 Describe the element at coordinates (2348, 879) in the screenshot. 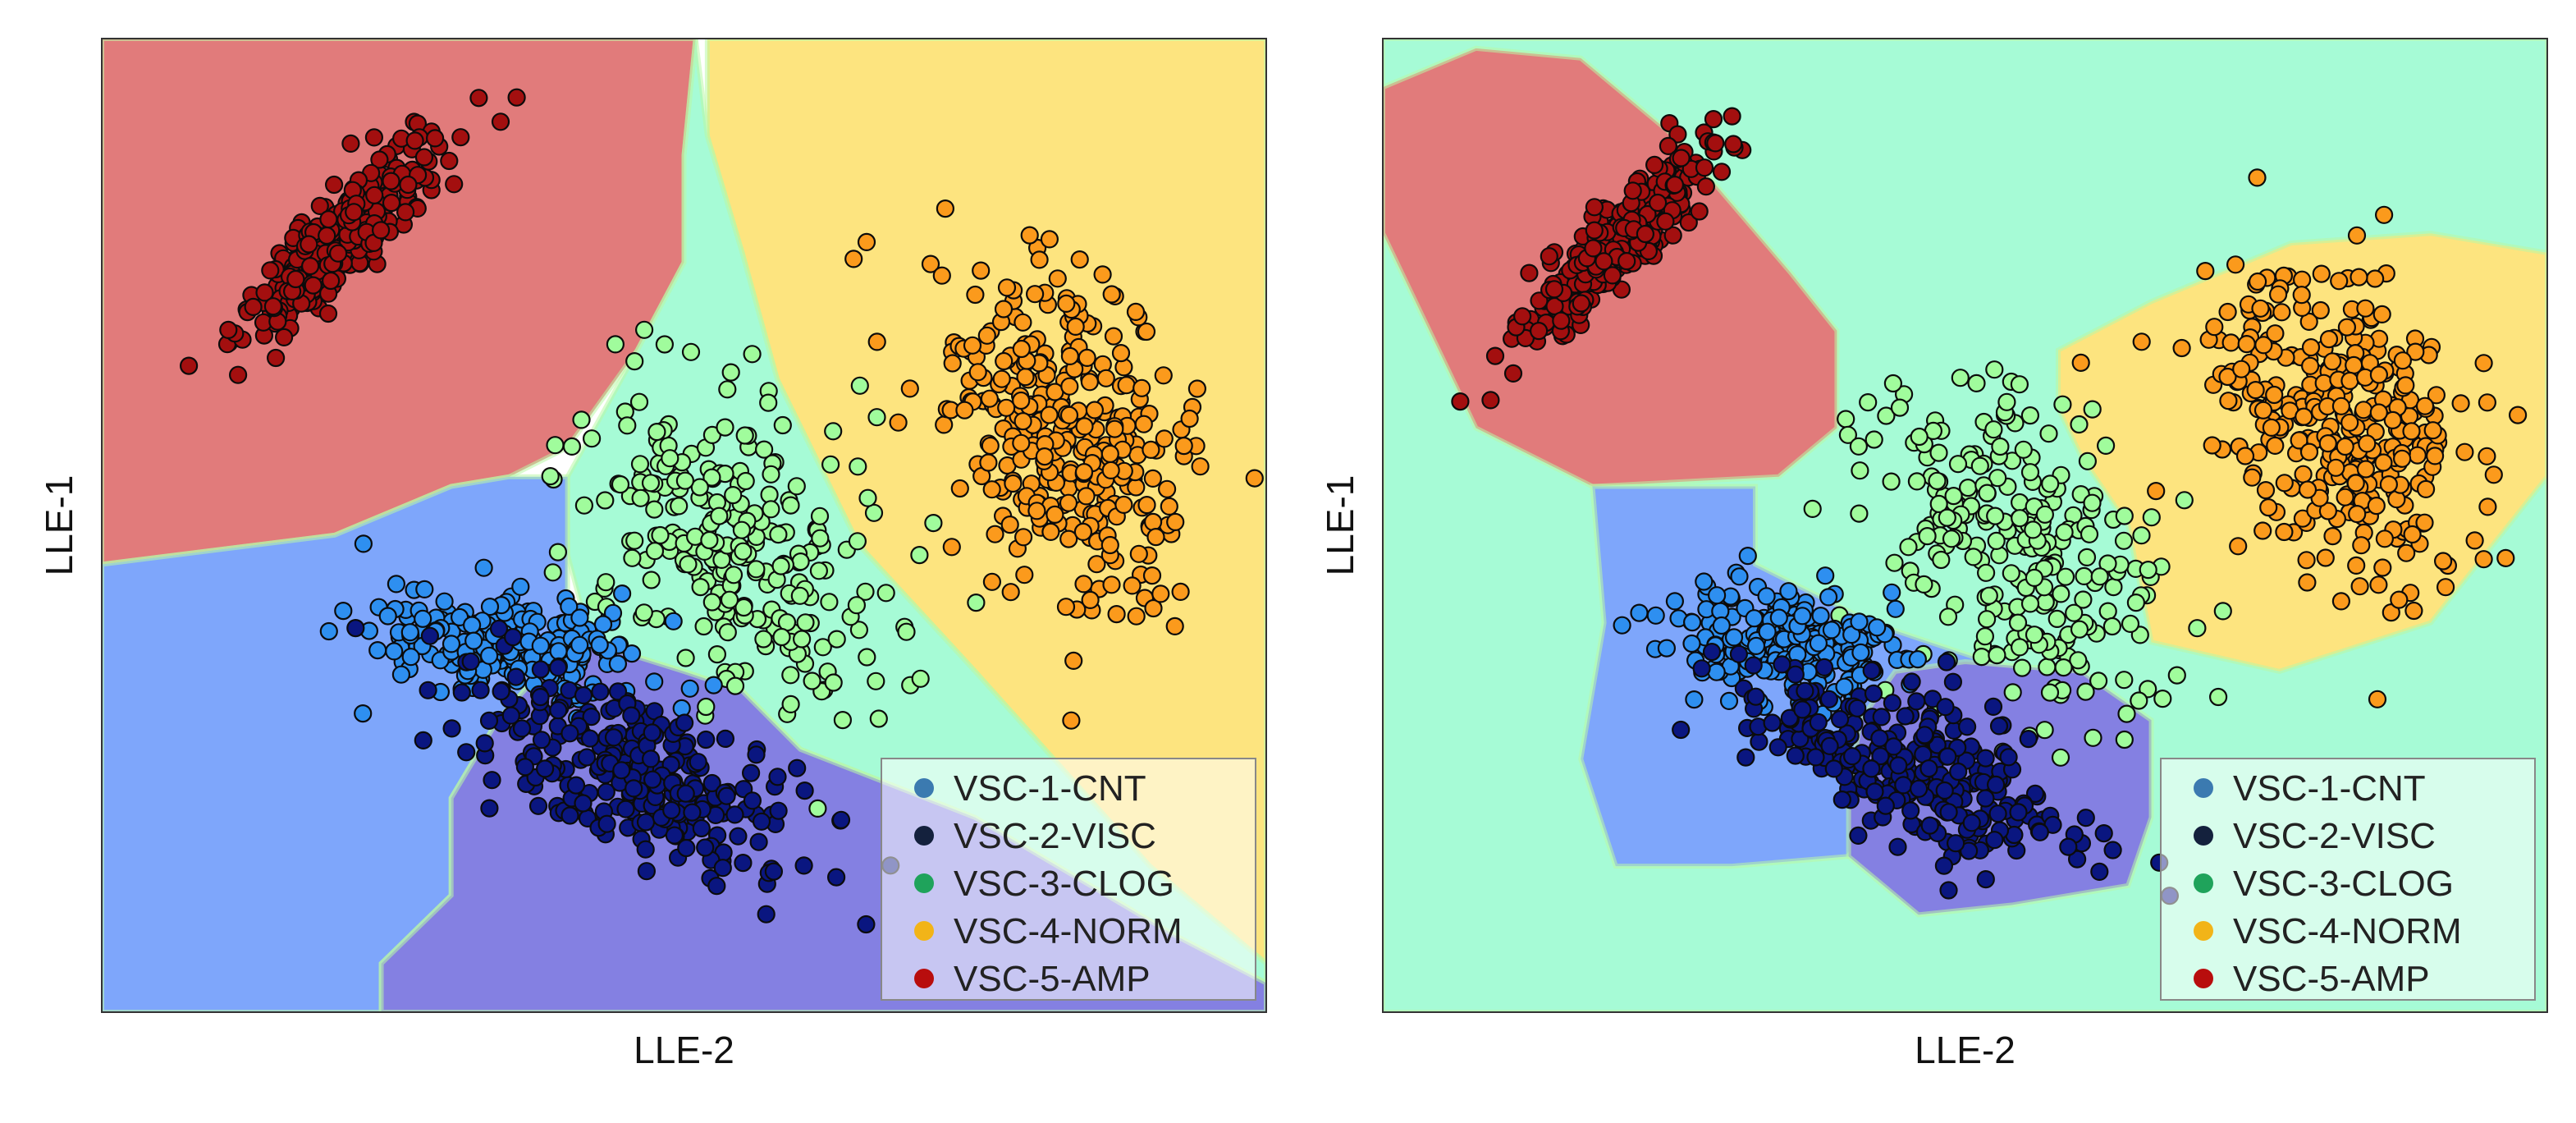

I see `legend-box` at that location.